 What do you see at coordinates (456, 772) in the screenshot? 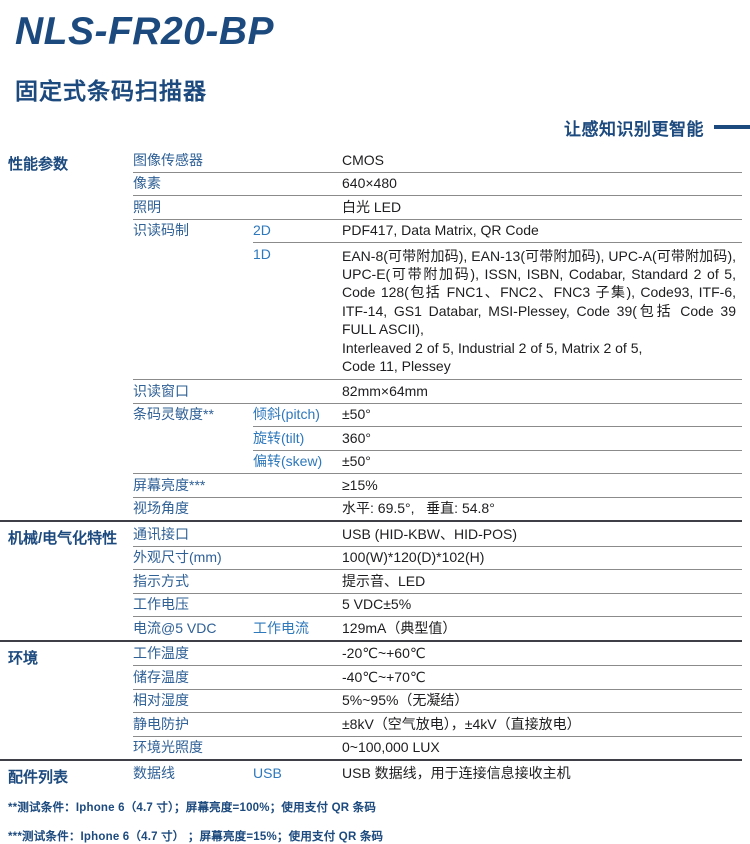
I see `spec-value: USB 数据线，用于连接信息接收主机` at bounding box center [456, 772].